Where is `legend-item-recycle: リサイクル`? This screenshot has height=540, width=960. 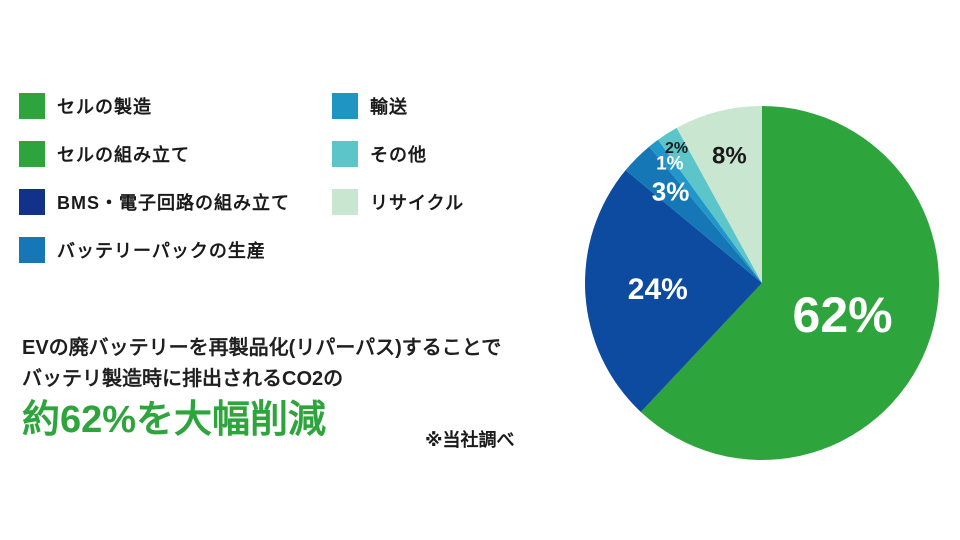
legend-item-recycle: リサイクル is located at coordinates (398, 202).